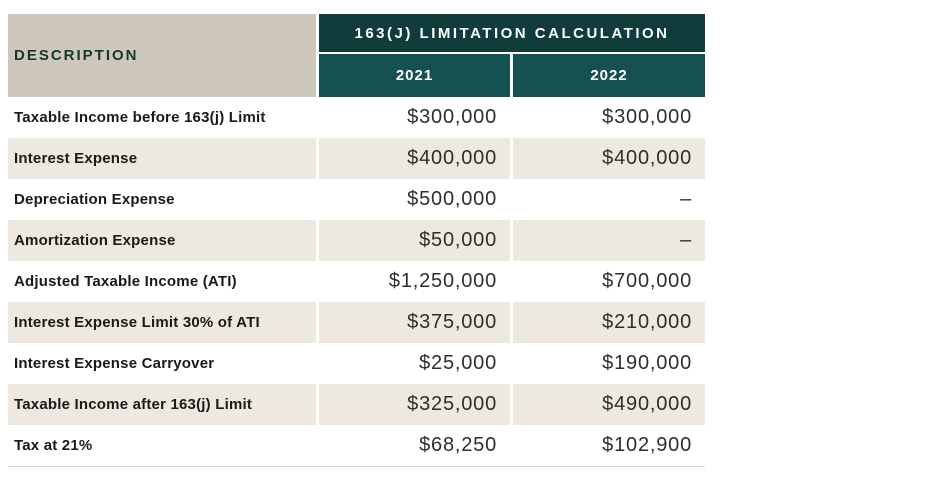  I want to click on table-row-value-2022-cell: $300,000, so click(609, 117).